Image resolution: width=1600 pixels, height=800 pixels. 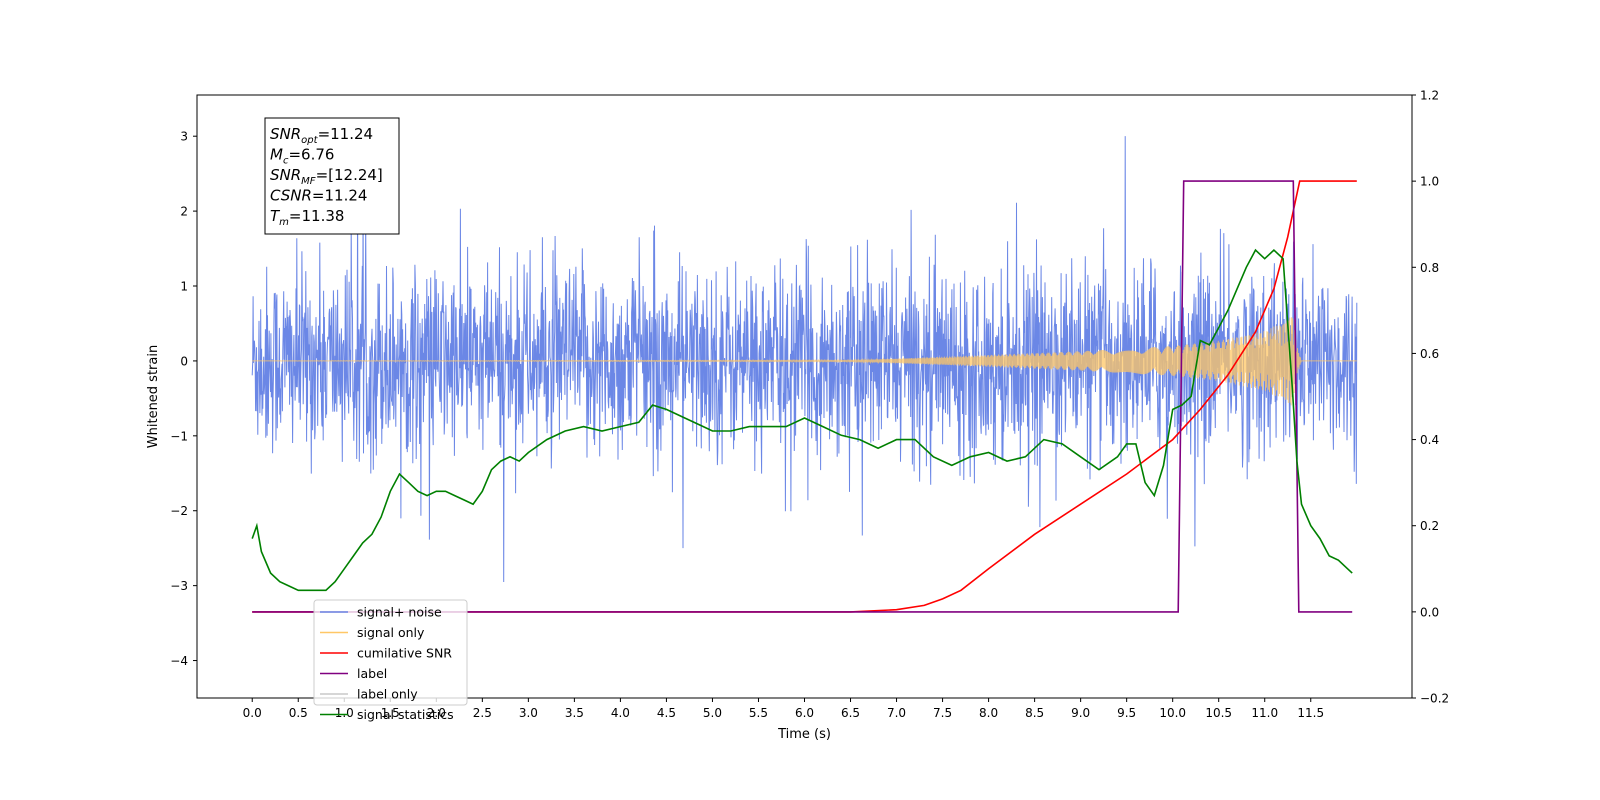 What do you see at coordinates (1172, 713) in the screenshot?
I see `x-tick-label: 10.0` at bounding box center [1172, 713].